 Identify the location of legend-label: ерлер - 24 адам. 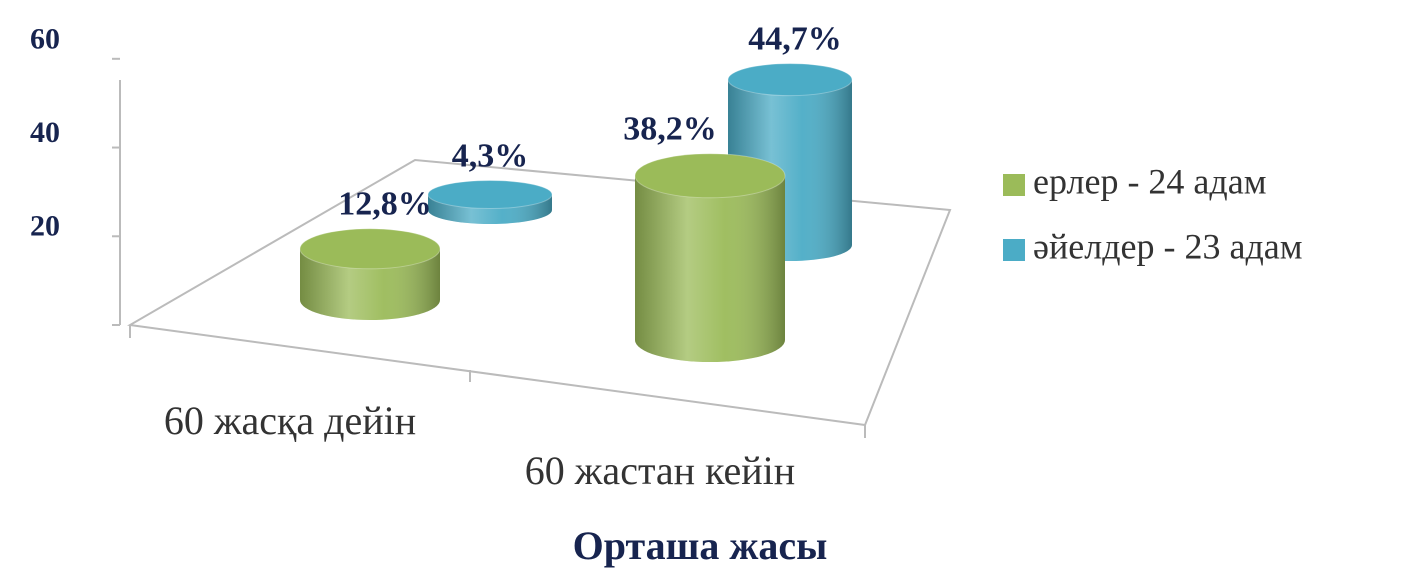
(1150, 181).